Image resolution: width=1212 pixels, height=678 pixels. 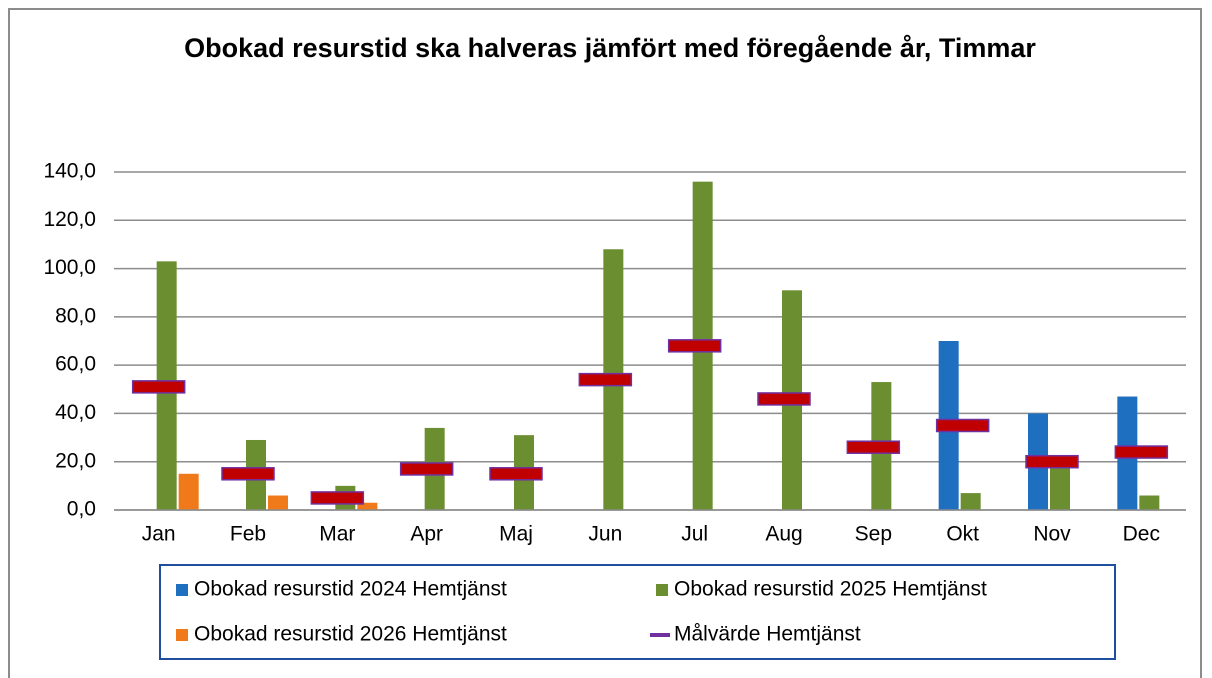 I want to click on y-tick-label: 80,0, so click(x=75, y=315).